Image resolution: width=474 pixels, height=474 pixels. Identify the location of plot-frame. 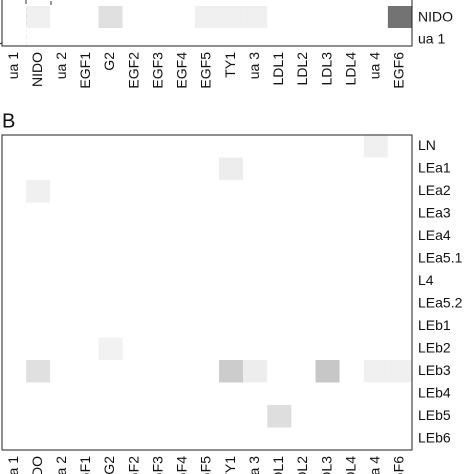
(207, 23).